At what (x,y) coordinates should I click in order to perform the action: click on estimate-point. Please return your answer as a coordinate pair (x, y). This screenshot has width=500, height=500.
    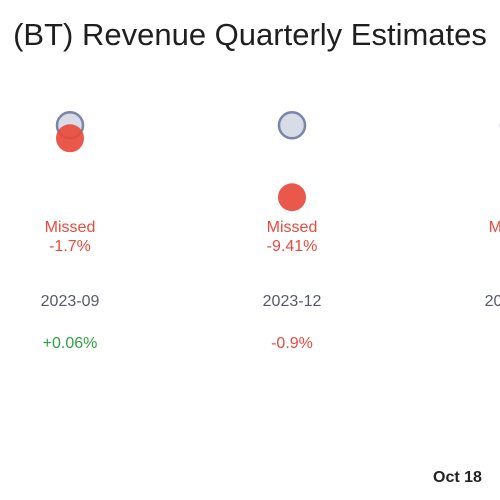
    Looking at the image, I should click on (292, 125).